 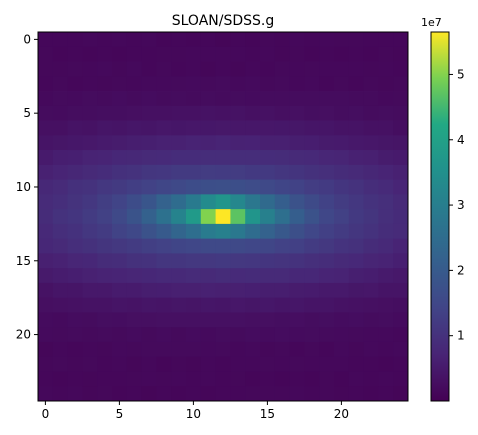 What do you see at coordinates (440, 216) in the screenshot?
I see `colorbar` at bounding box center [440, 216].